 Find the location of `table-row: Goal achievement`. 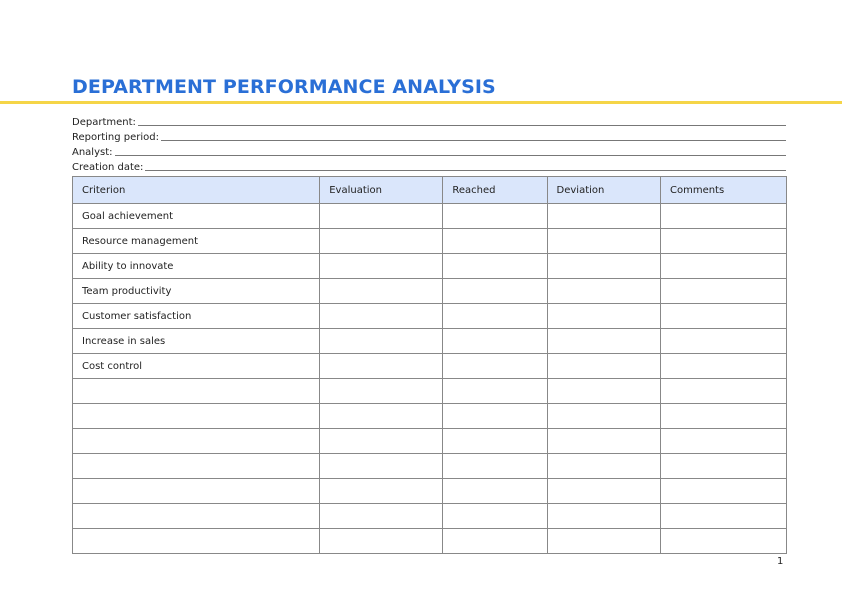

table-row: Goal achievement is located at coordinates (429, 216).